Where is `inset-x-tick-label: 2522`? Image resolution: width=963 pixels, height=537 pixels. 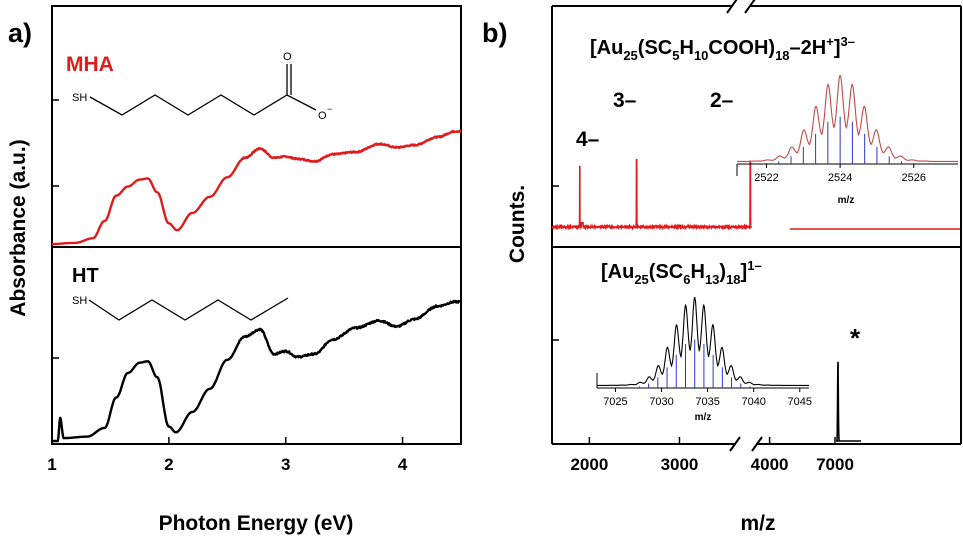
inset-x-tick-label: 2522 is located at coordinates (766, 178).